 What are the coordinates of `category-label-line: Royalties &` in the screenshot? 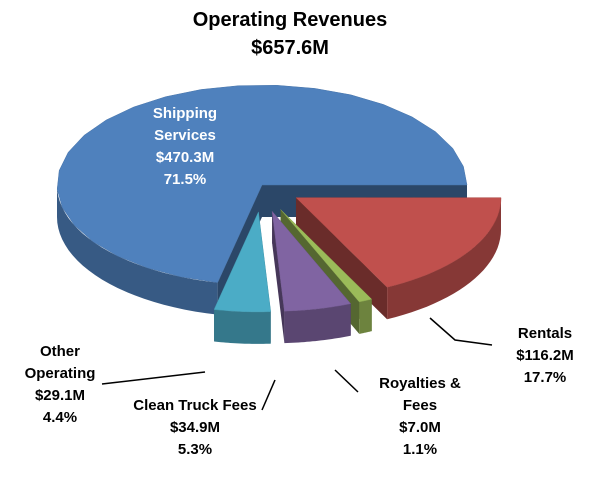 It's located at (420, 383).